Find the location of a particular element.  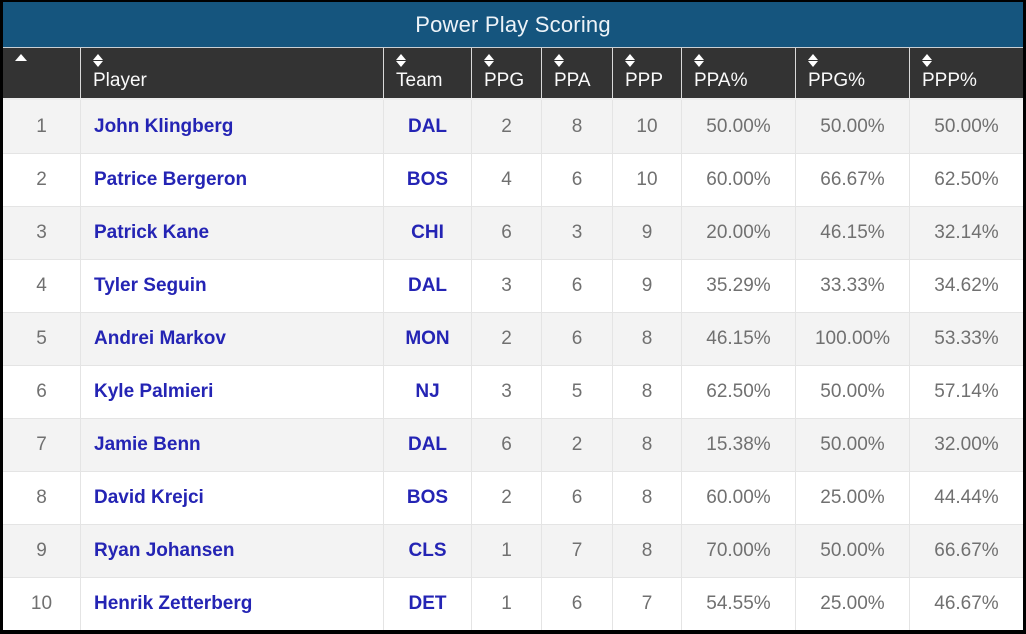

team-link: NJ is located at coordinates (427, 391).